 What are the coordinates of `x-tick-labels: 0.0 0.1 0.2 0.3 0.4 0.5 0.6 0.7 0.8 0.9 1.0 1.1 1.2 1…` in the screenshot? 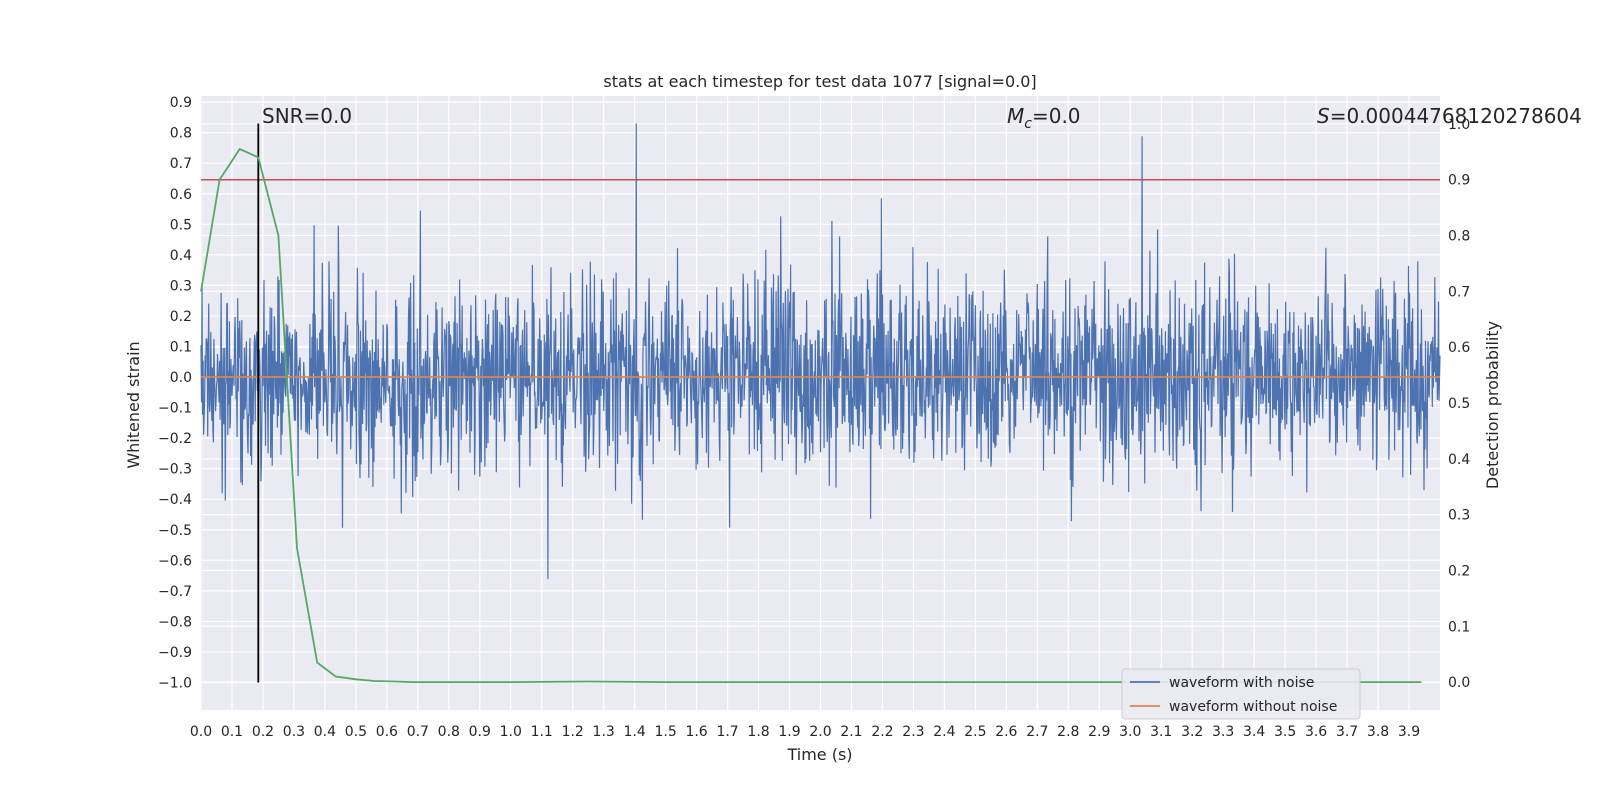 It's located at (805, 732).